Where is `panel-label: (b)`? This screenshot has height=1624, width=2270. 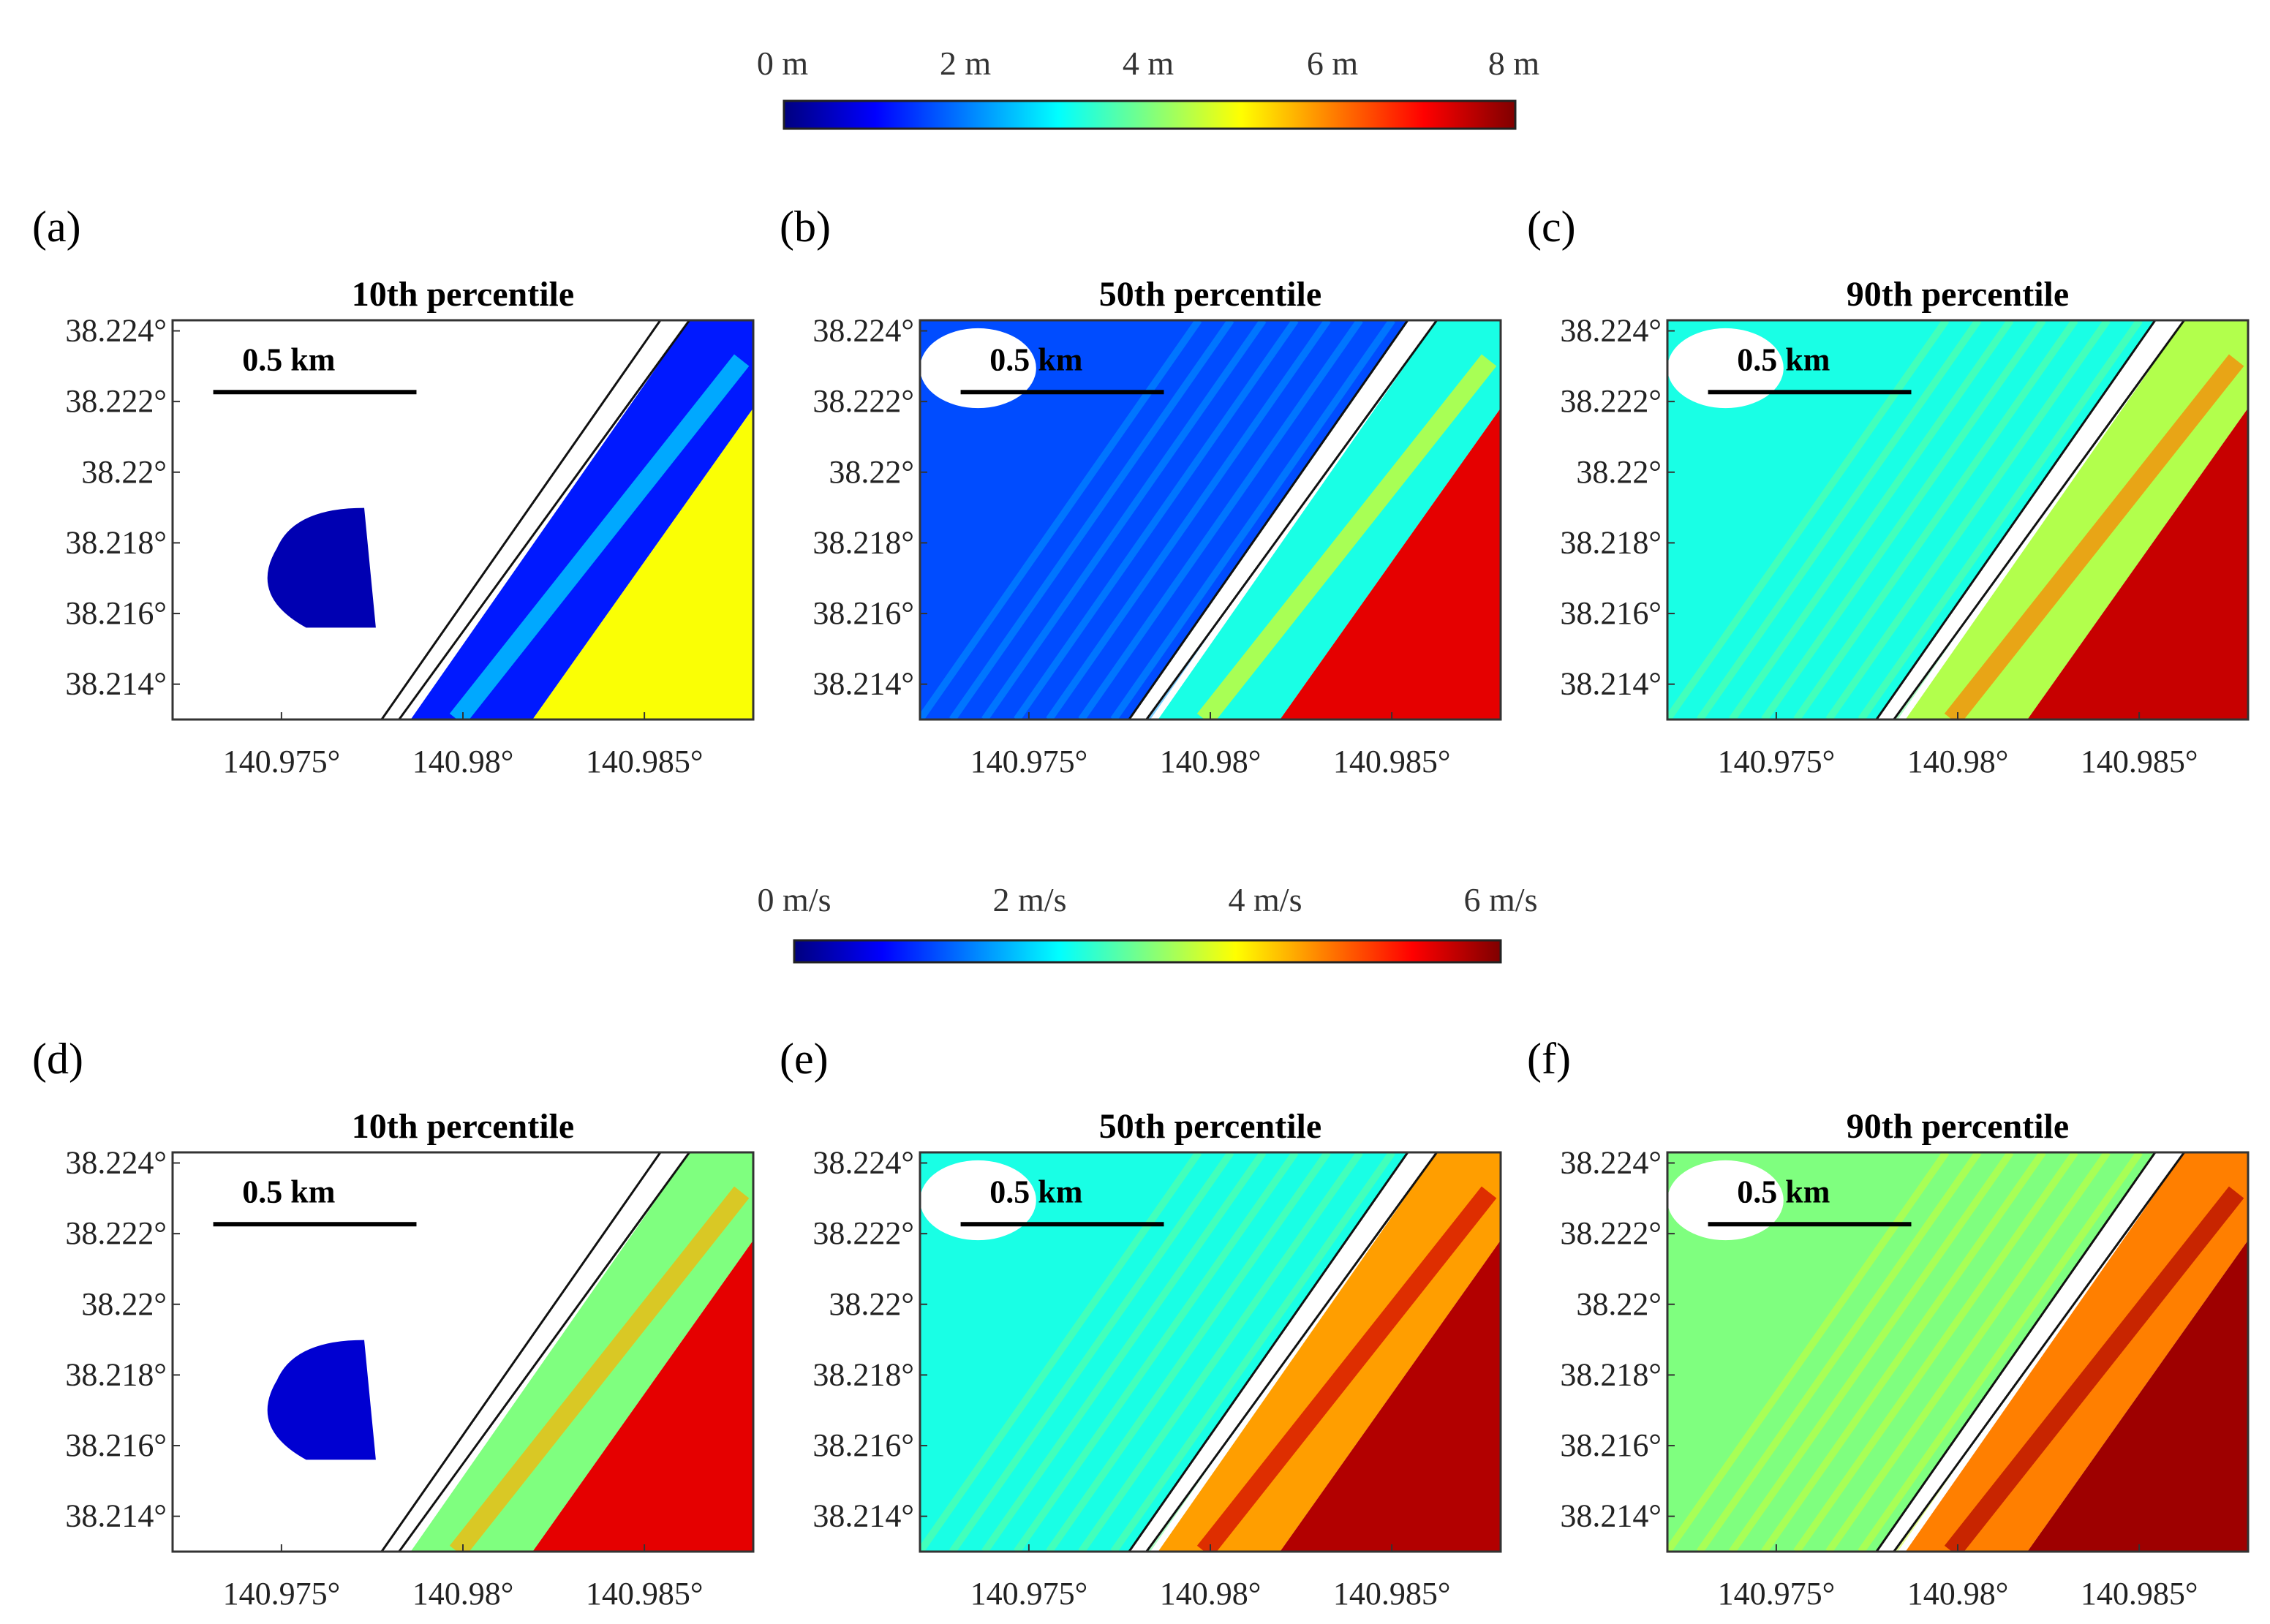
panel-label: (b) is located at coordinates (805, 227).